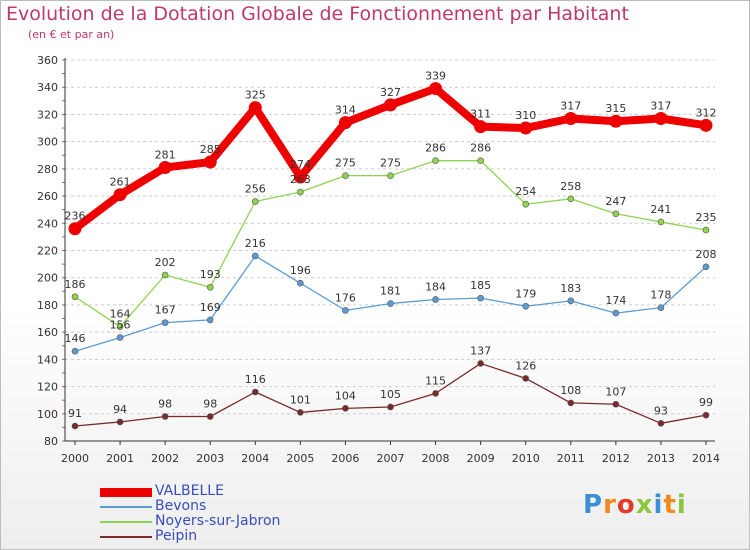  Describe the element at coordinates (255, 243) in the screenshot. I see `data-label: 216` at that location.